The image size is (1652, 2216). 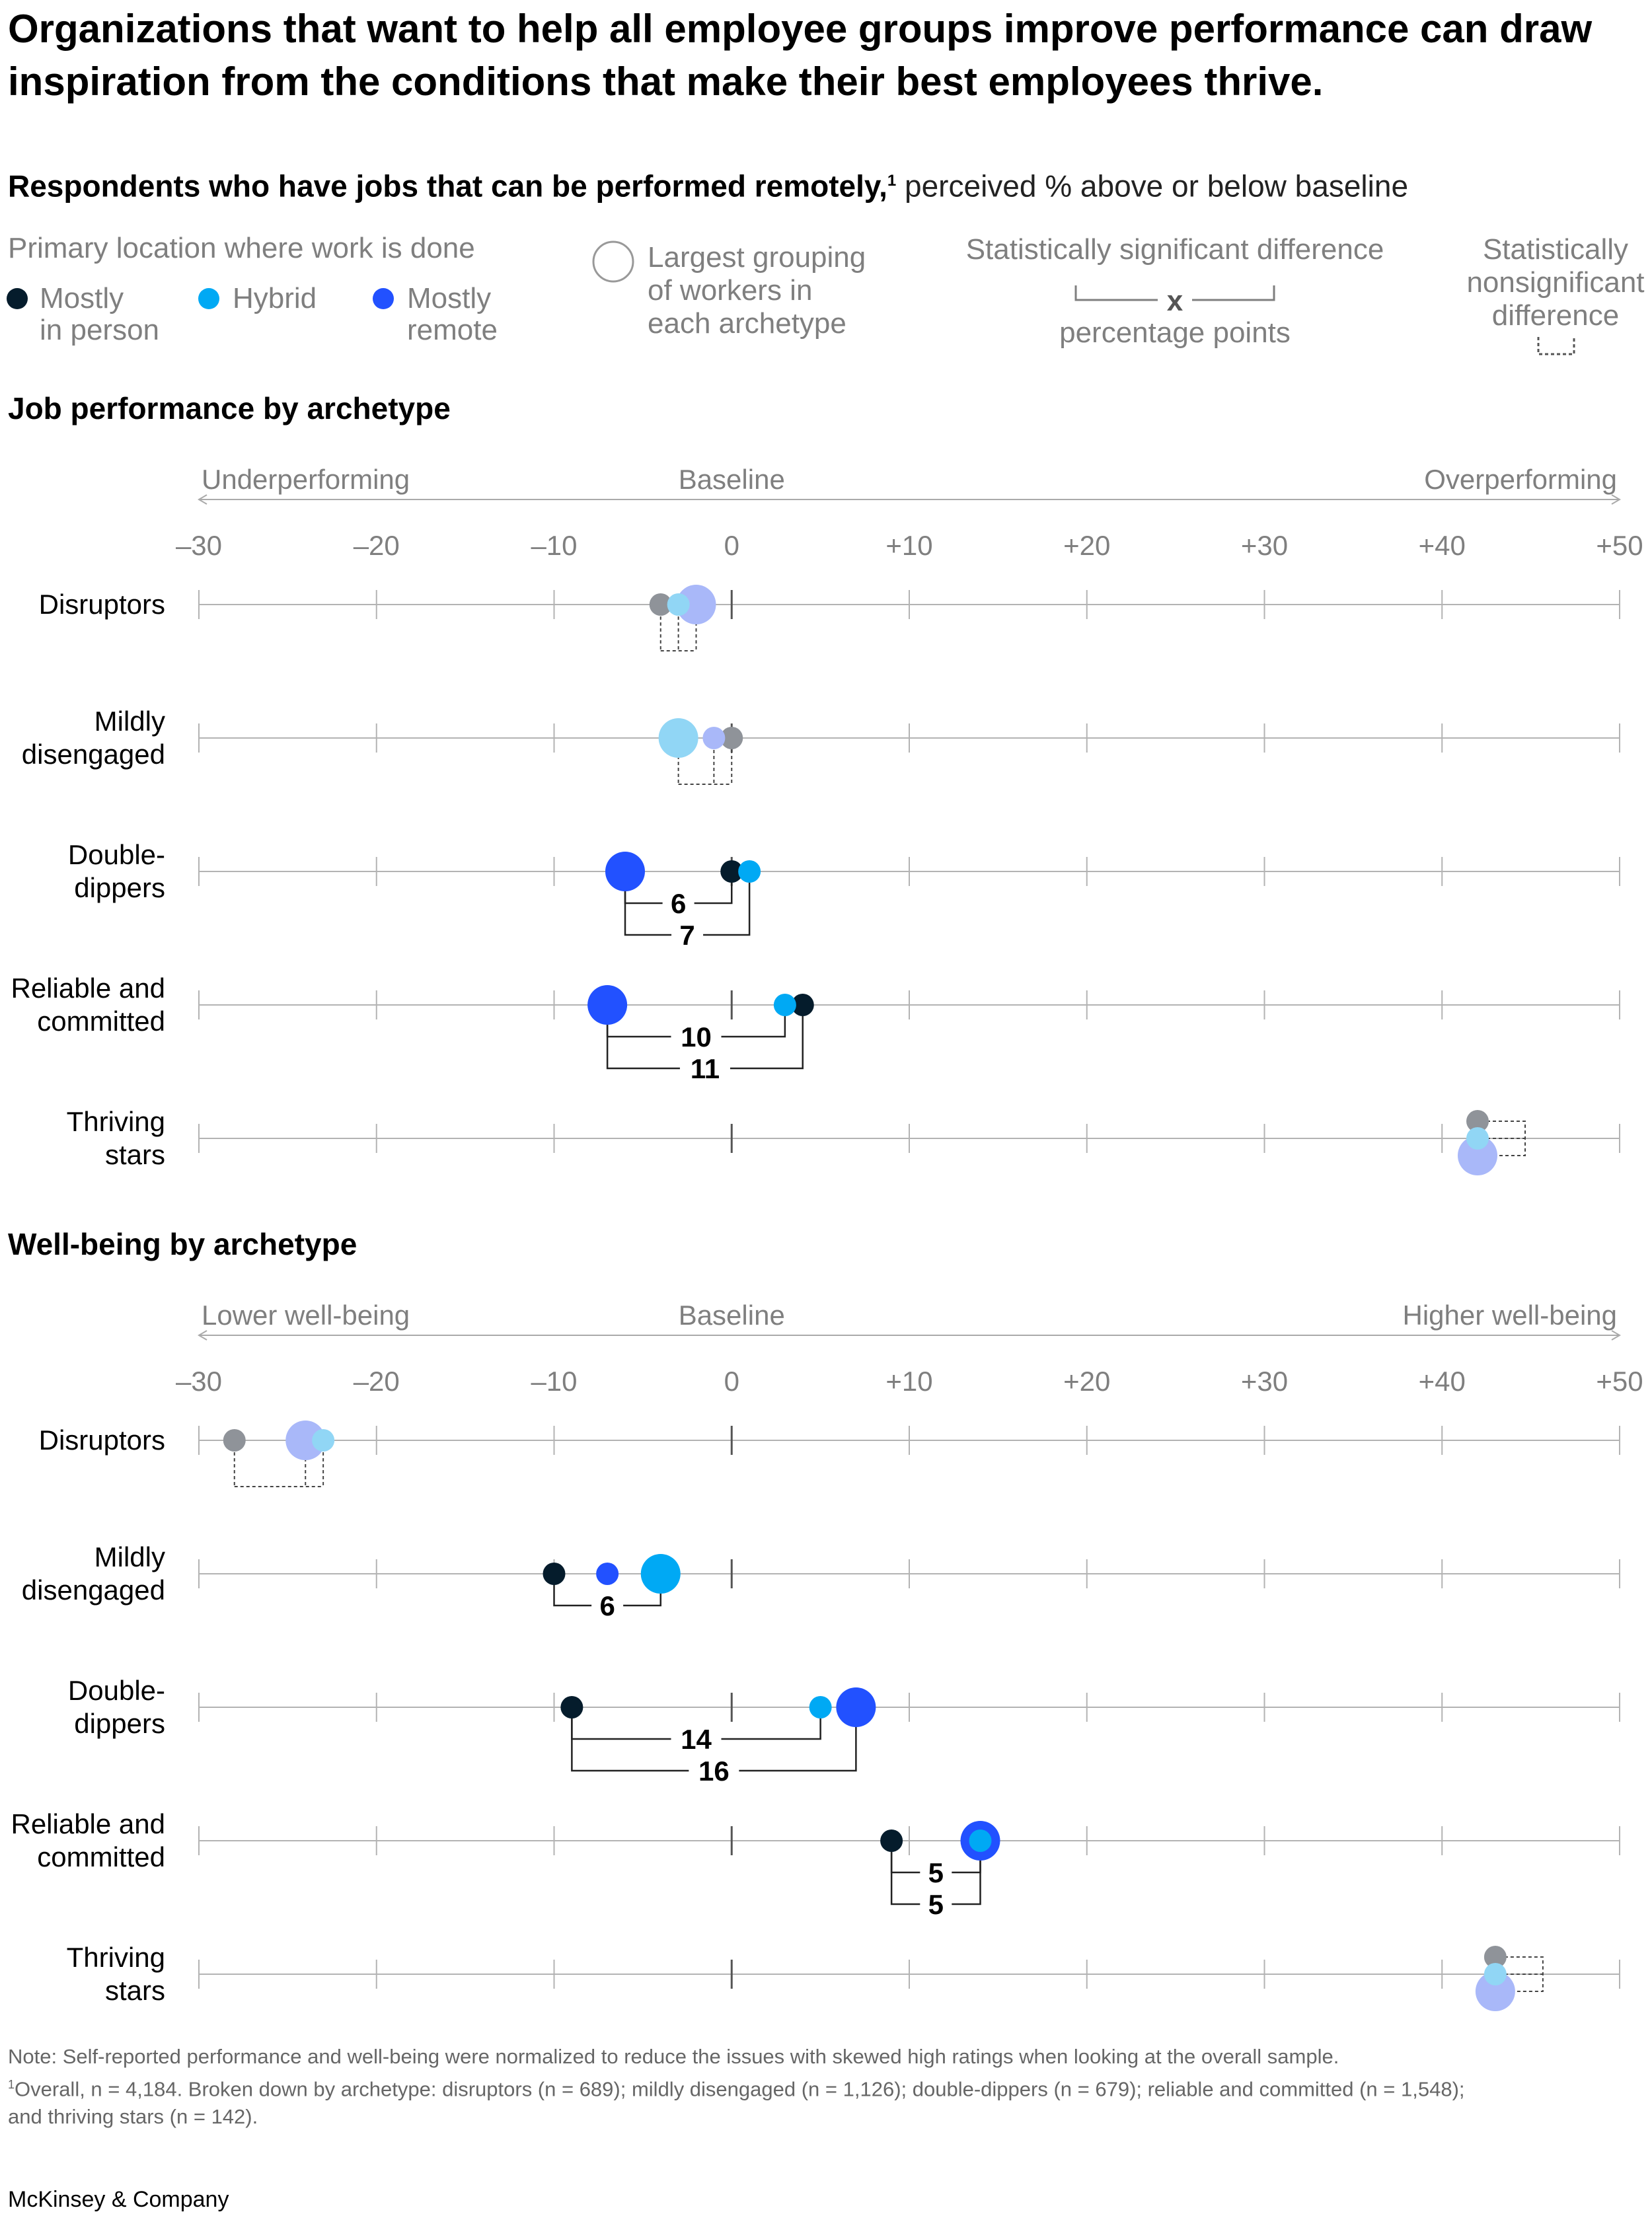 I want to click on legend-label-hybrid: Hybrid, so click(x=275, y=298).